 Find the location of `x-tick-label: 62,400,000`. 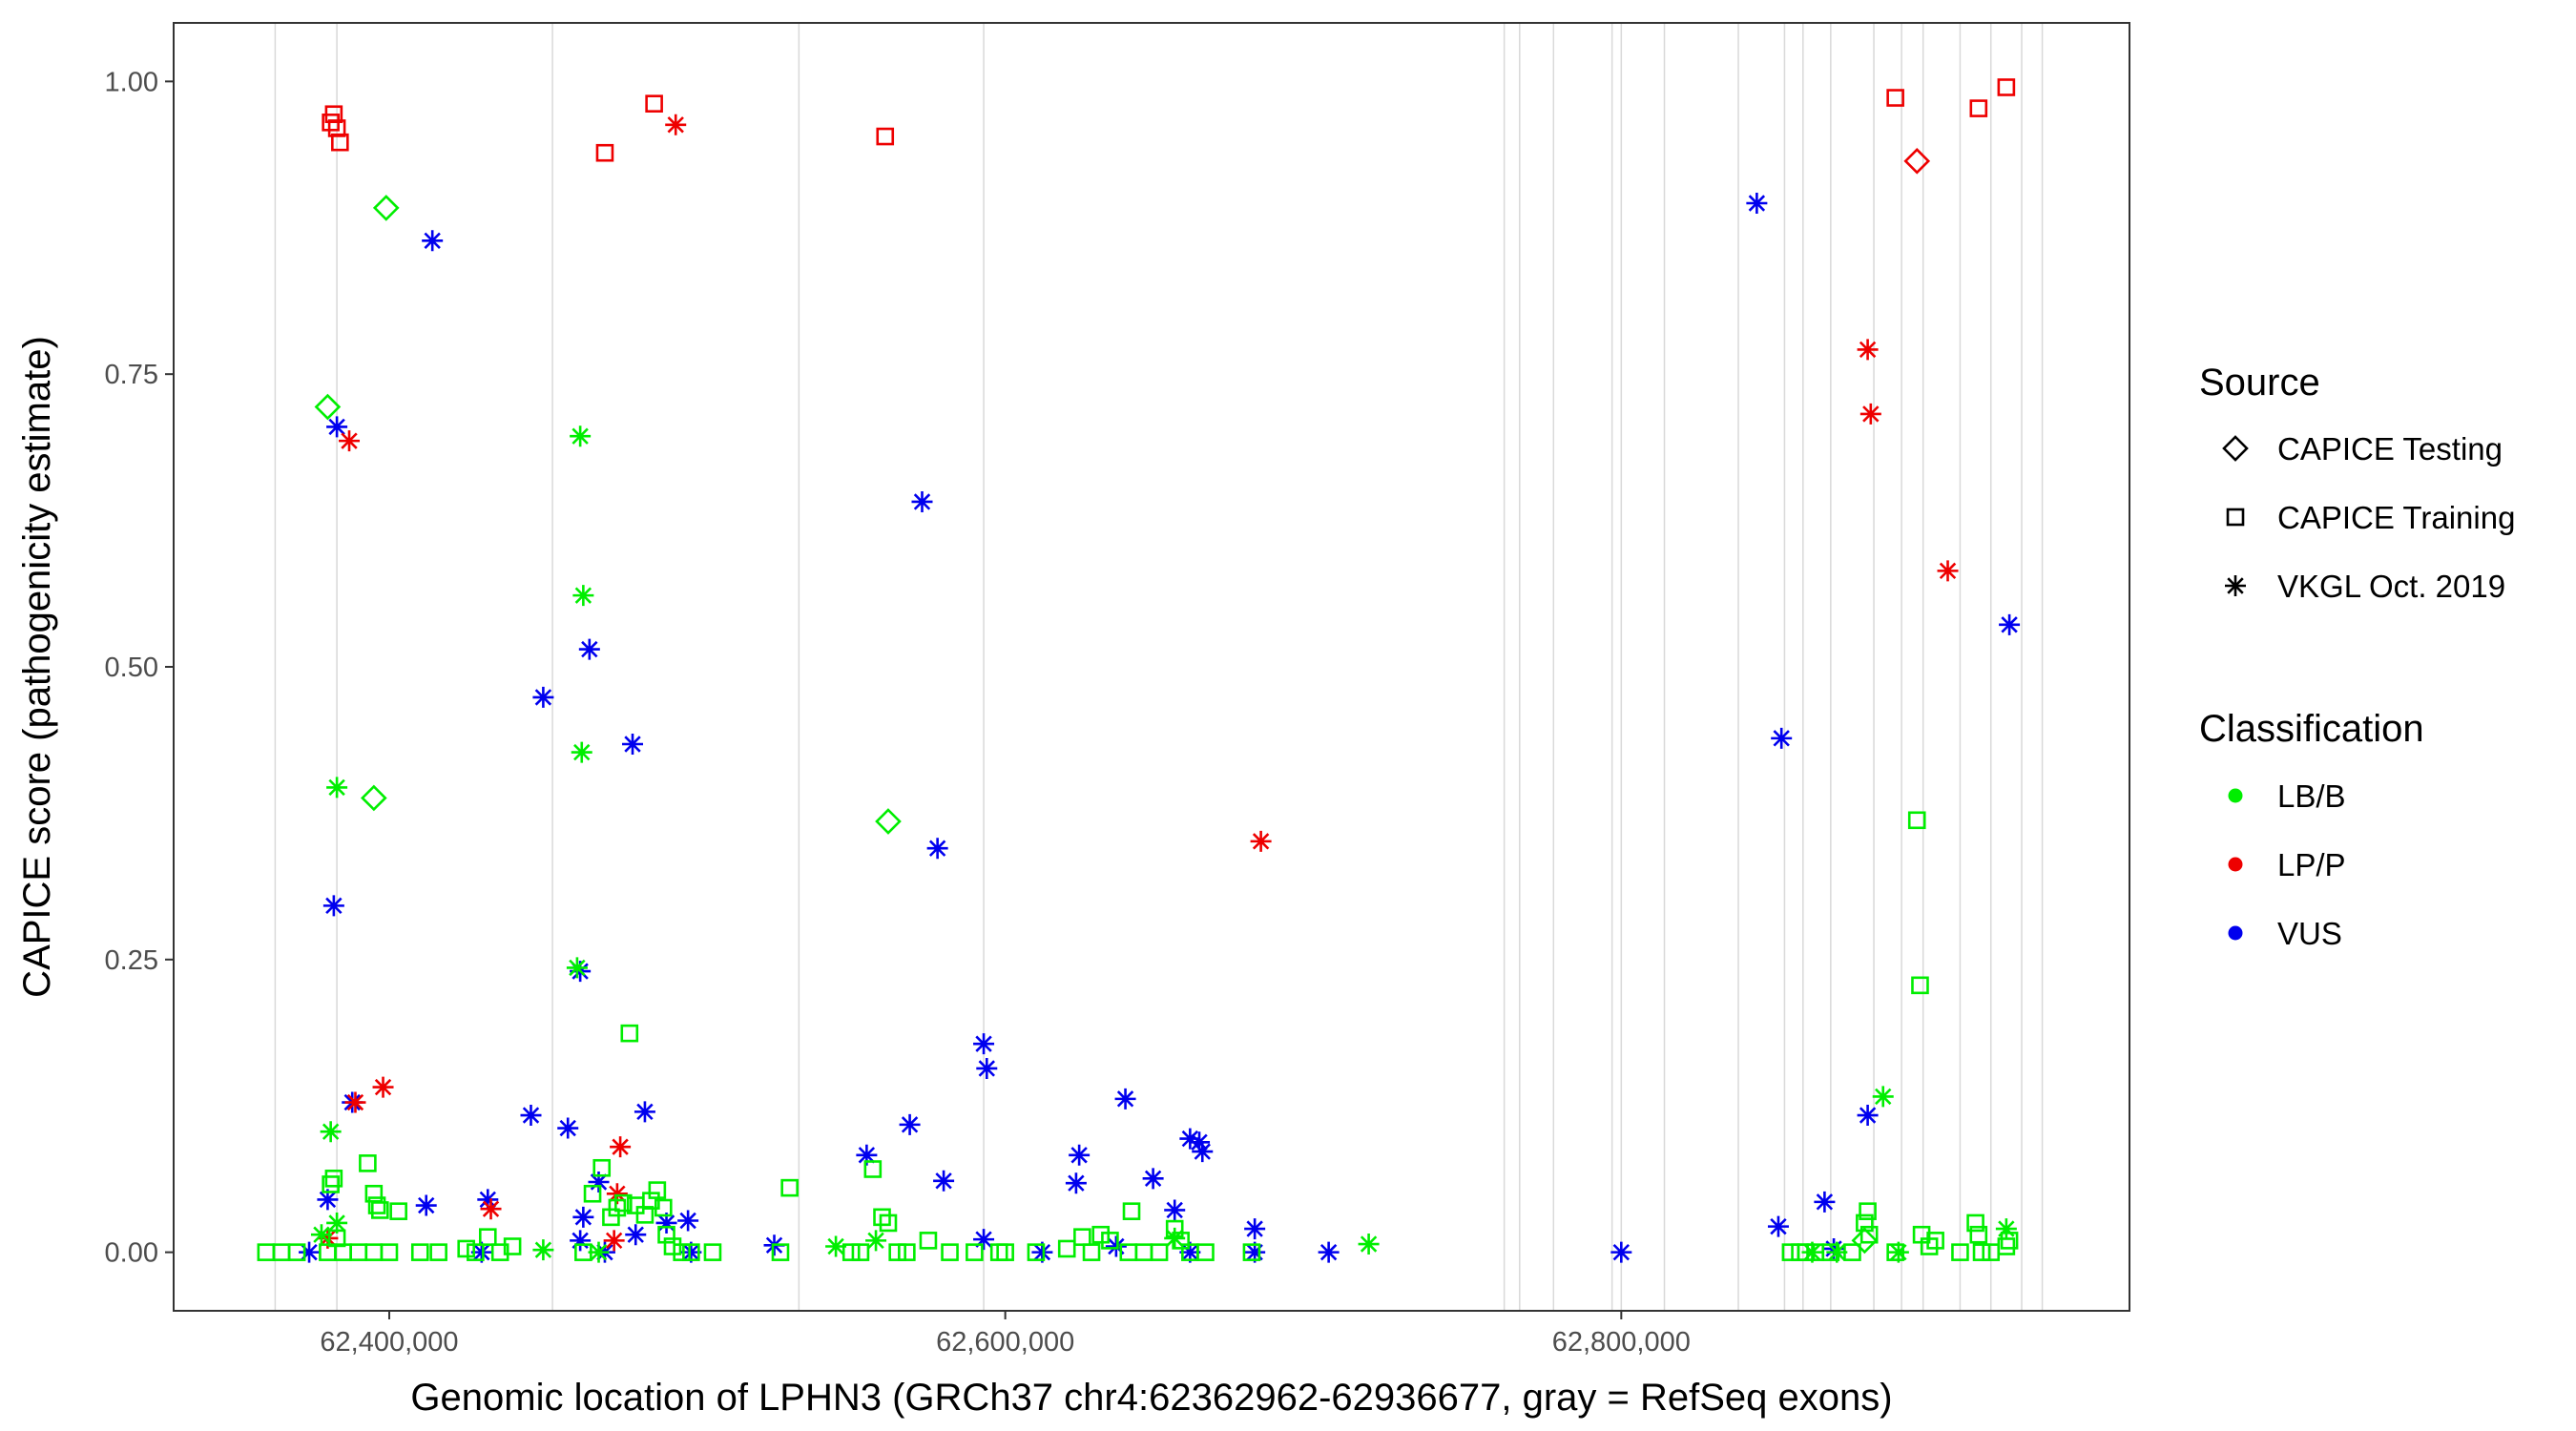

x-tick-label: 62,400,000 is located at coordinates (389, 1342).